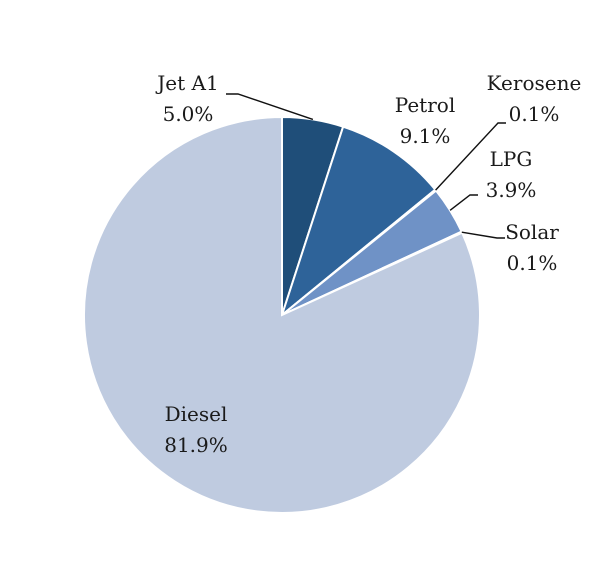 The width and height of the screenshot is (614, 564). What do you see at coordinates (358, 221) in the screenshot?
I see `pie-slice-petrol` at bounding box center [358, 221].